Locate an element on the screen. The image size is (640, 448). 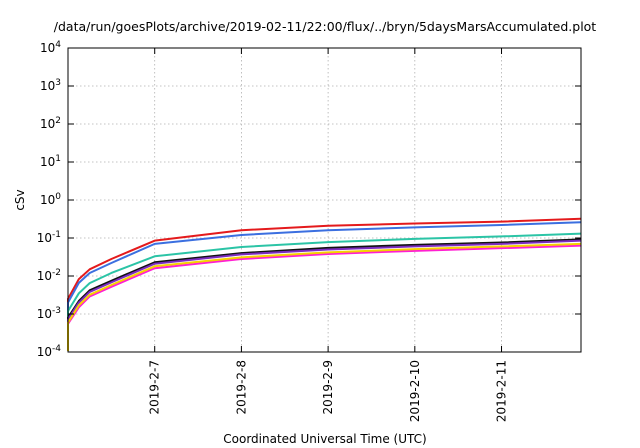
x-tick-label: 2019-2-10 is located at coordinates (415, 391).